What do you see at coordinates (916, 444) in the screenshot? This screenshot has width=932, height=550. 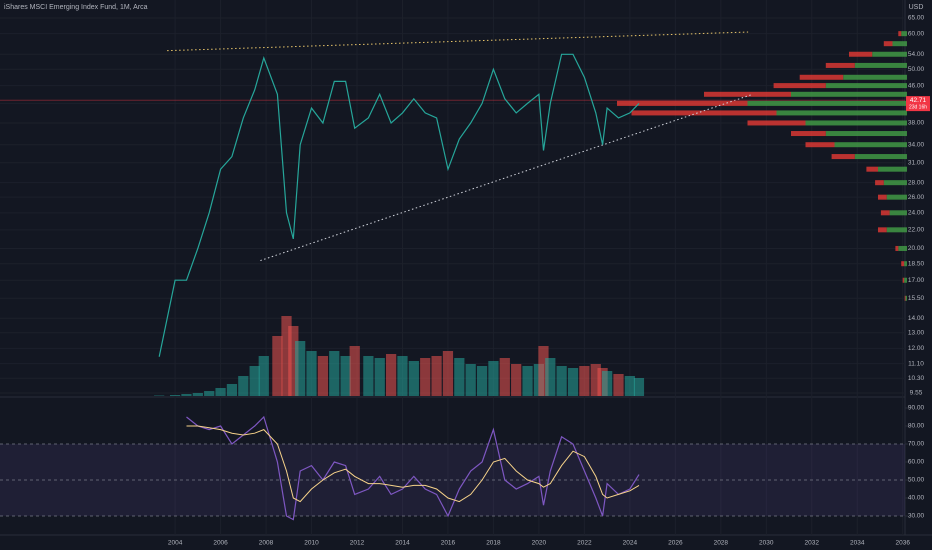 I see `y-tick-label: 70.00` at bounding box center [916, 444].